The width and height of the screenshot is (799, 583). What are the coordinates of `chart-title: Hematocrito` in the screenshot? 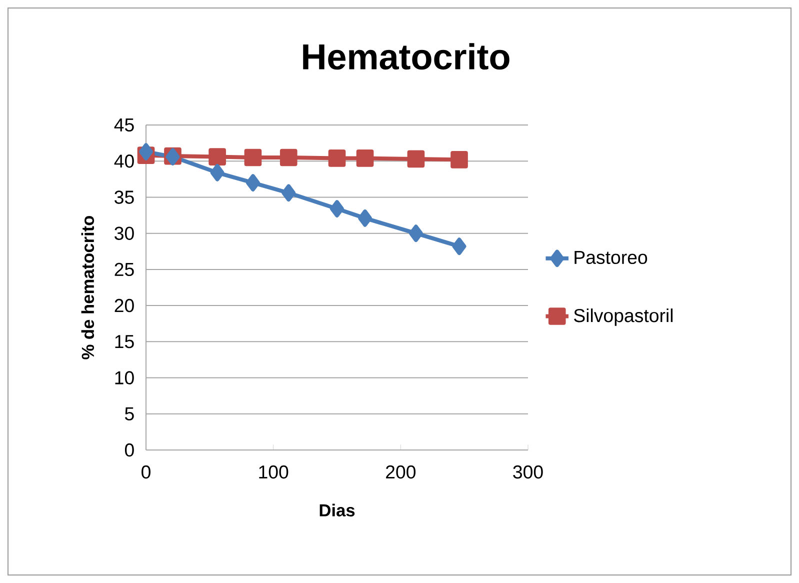 It's located at (406, 56).